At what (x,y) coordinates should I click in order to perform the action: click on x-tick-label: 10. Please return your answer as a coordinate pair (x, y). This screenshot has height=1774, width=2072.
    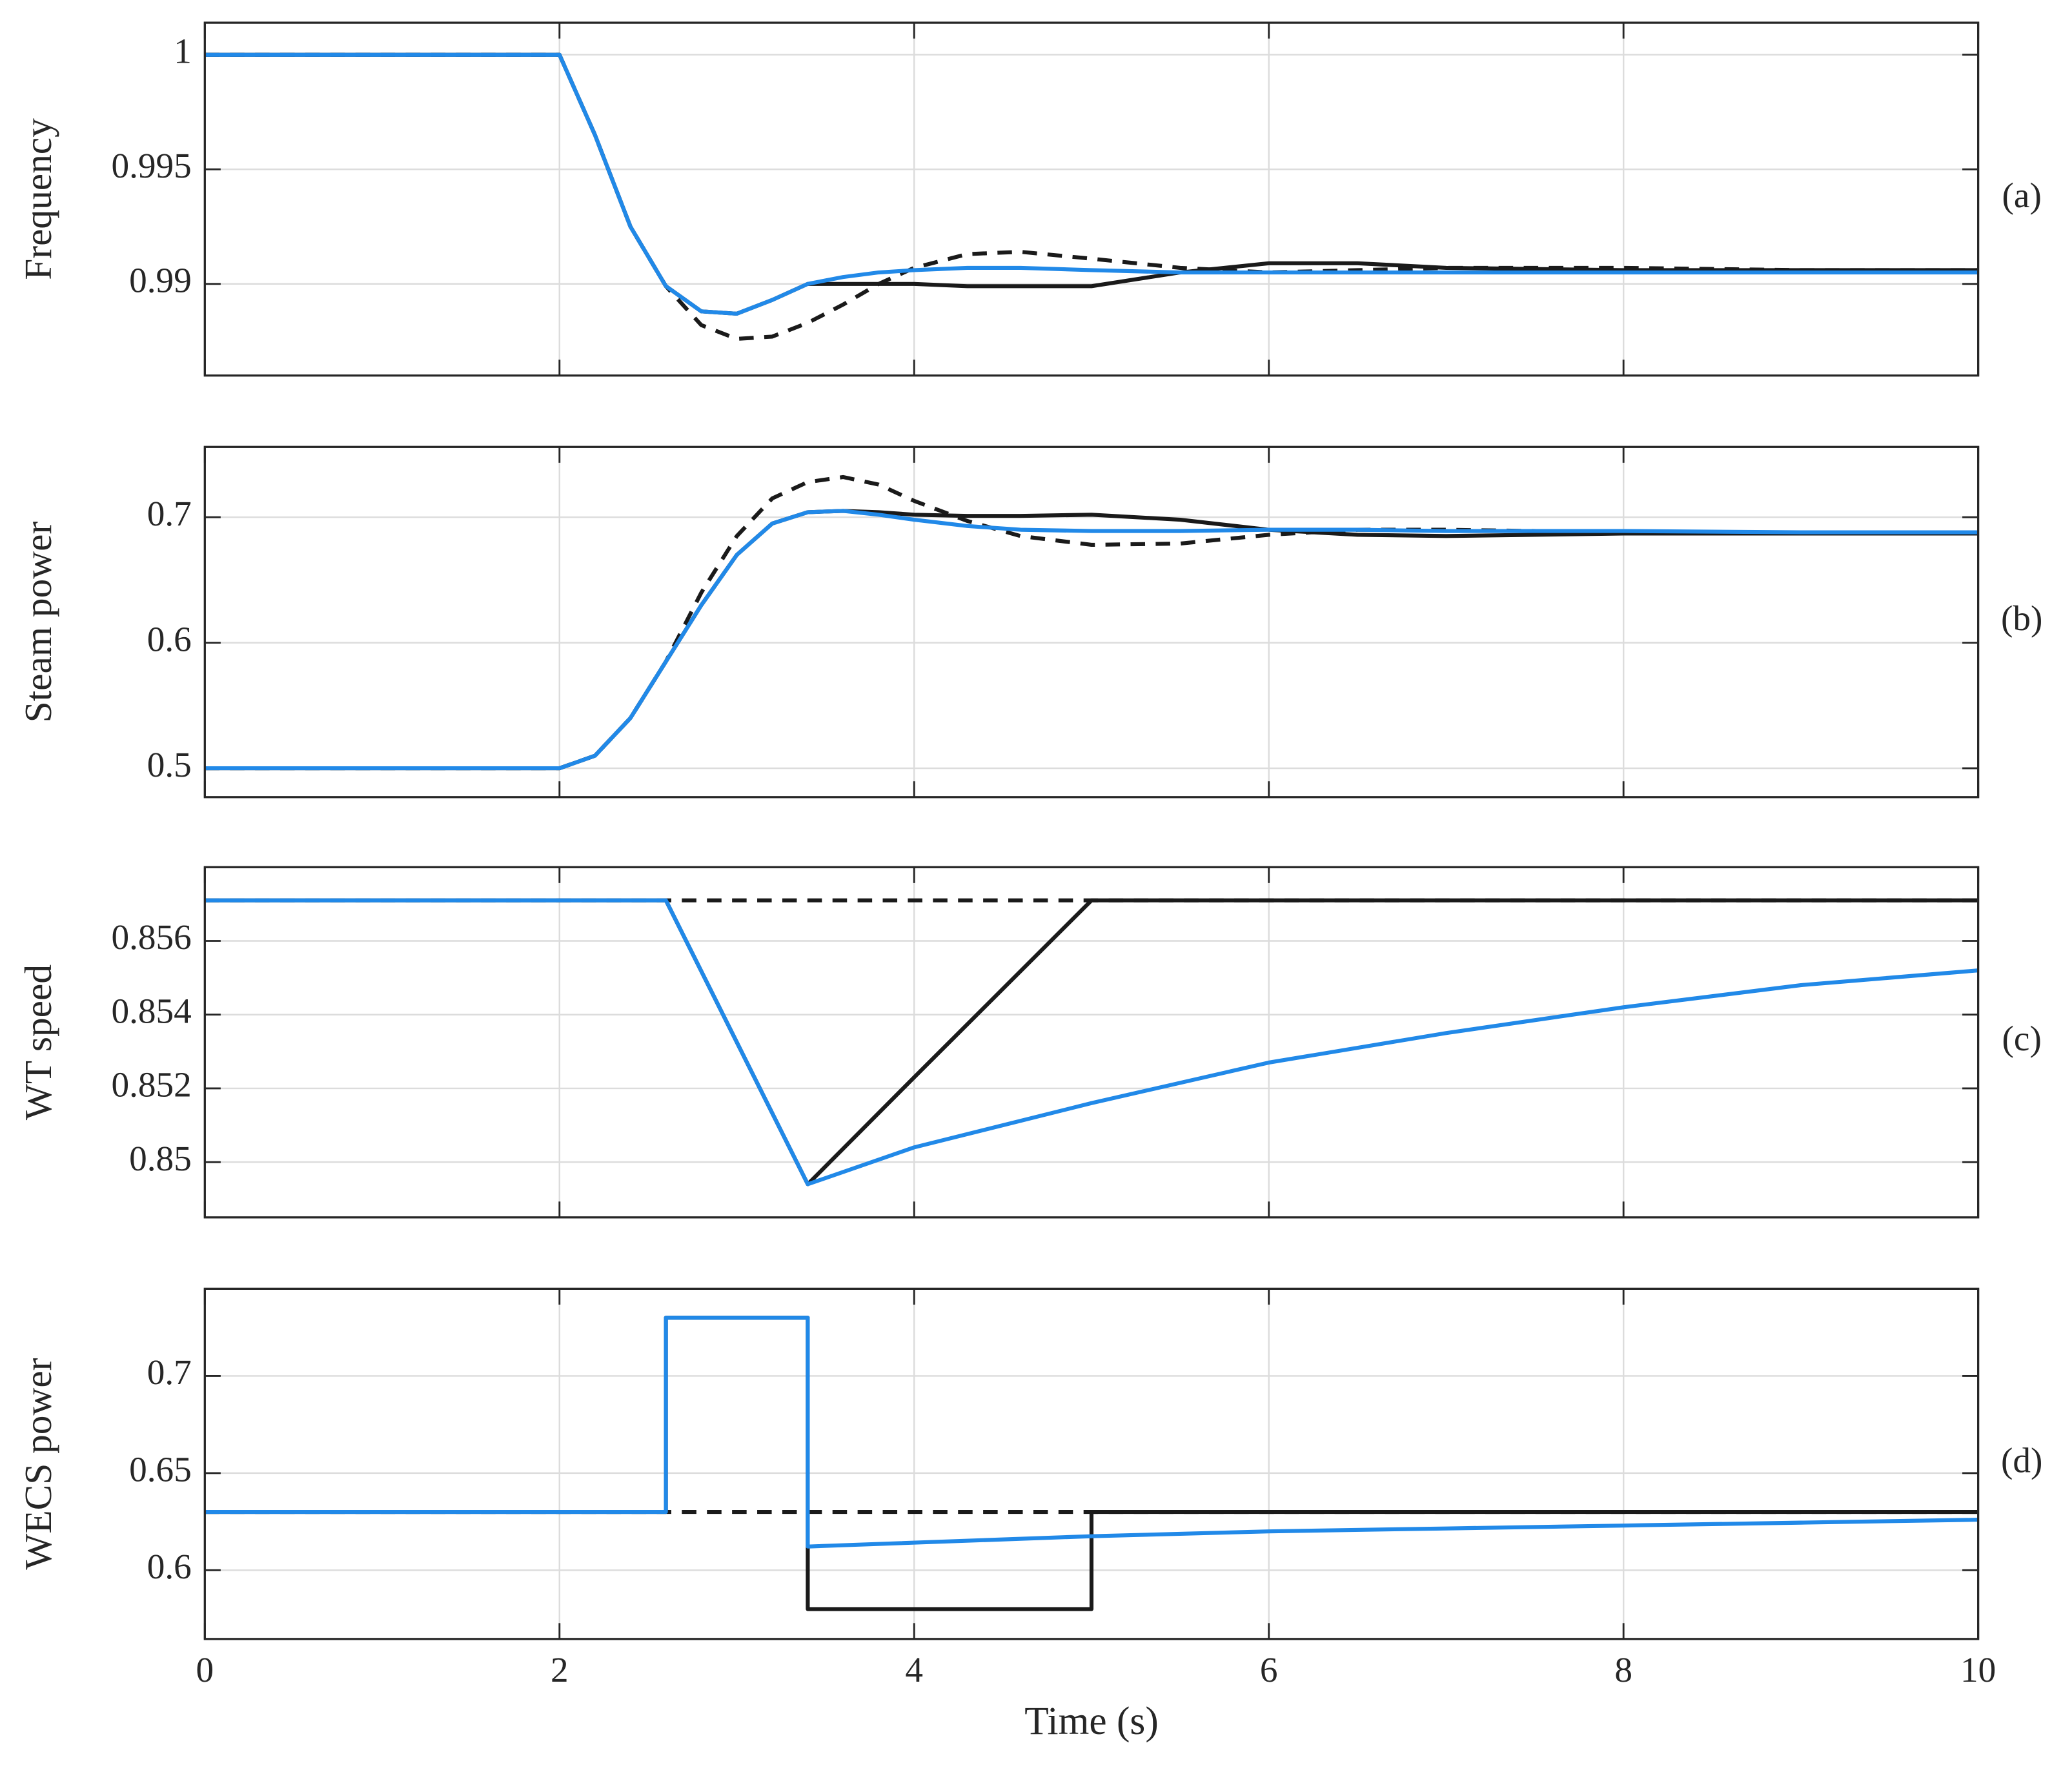
    Looking at the image, I should click on (1978, 1670).